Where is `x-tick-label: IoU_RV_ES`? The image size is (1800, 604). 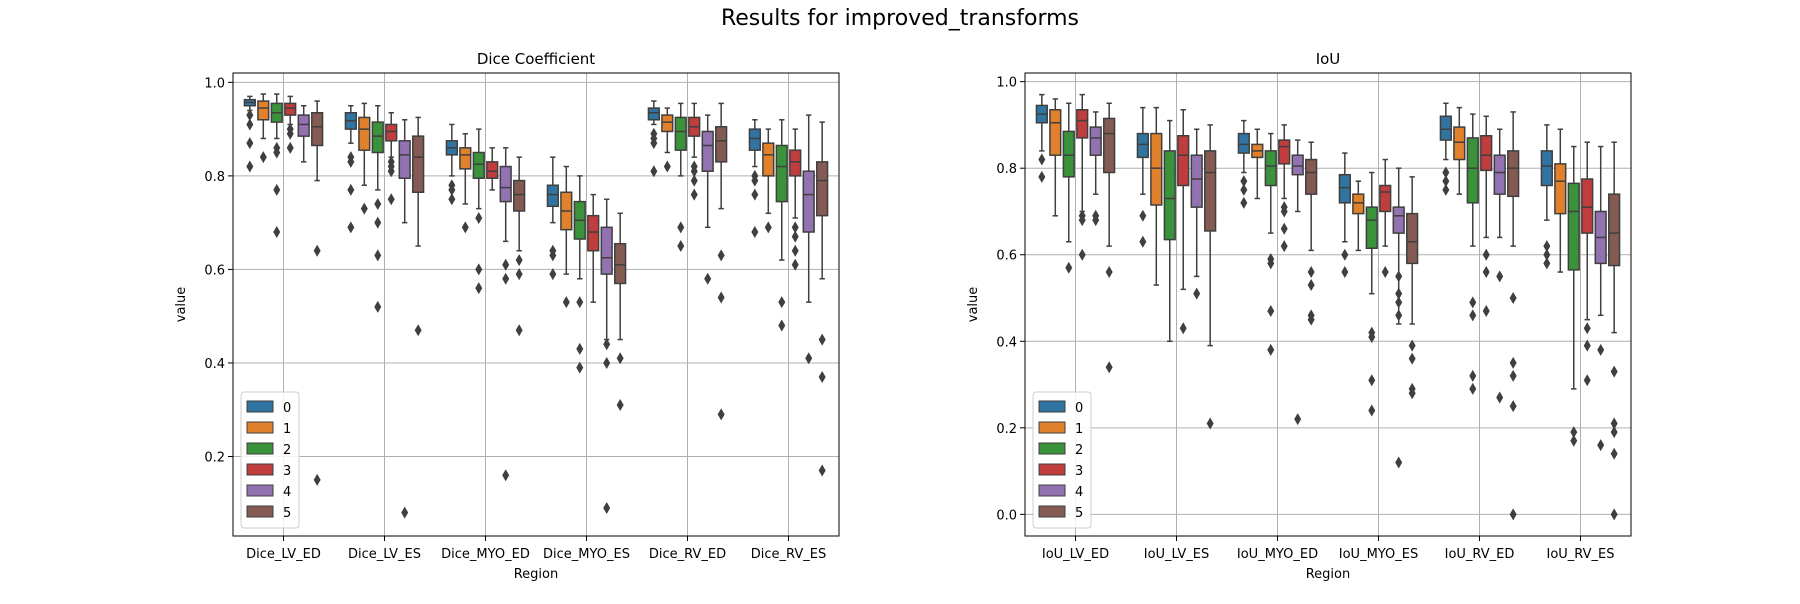 x-tick-label: IoU_RV_ES is located at coordinates (1581, 554).